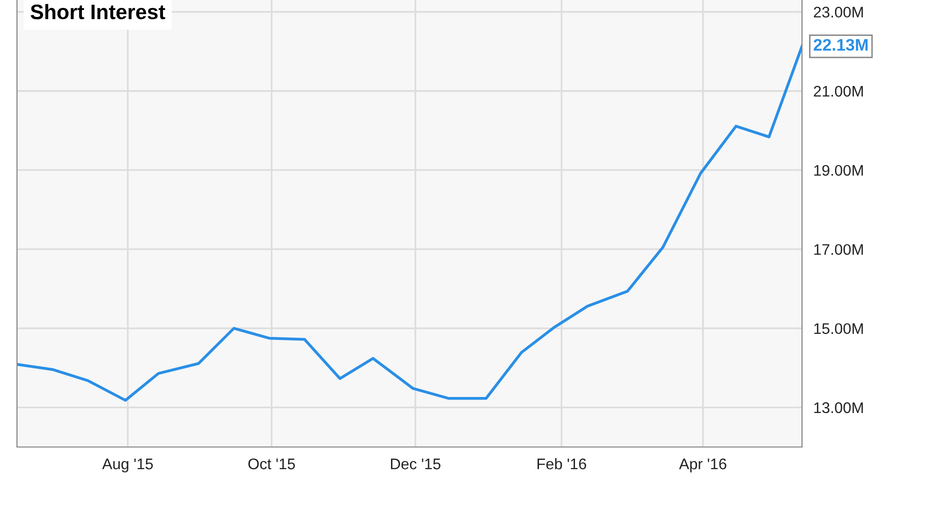  What do you see at coordinates (838, 170) in the screenshot?
I see `y-tick-label: 19.00M` at bounding box center [838, 170].